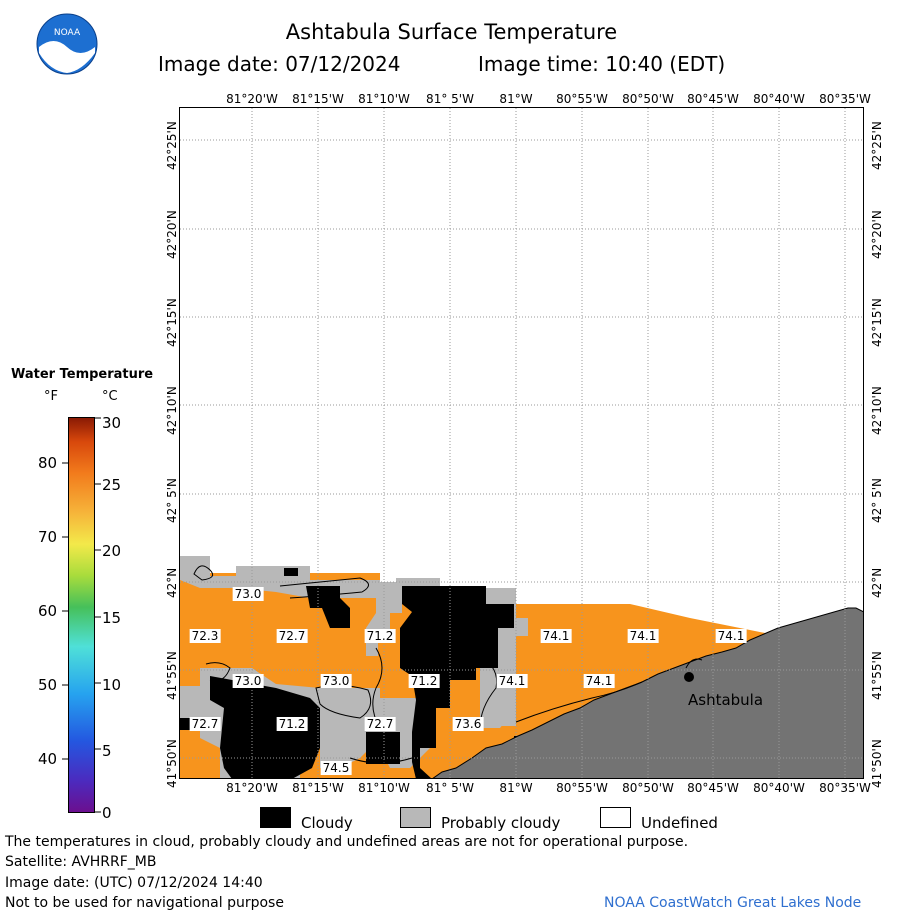 This screenshot has width=903, height=919. What do you see at coordinates (67, 33) in the screenshot?
I see `logo-text: NOAA` at bounding box center [67, 33].